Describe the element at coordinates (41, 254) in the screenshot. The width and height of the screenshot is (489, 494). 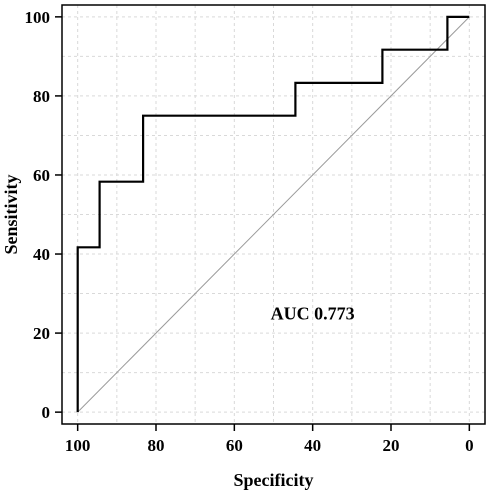
I see `y-tick-label: 40` at that location.